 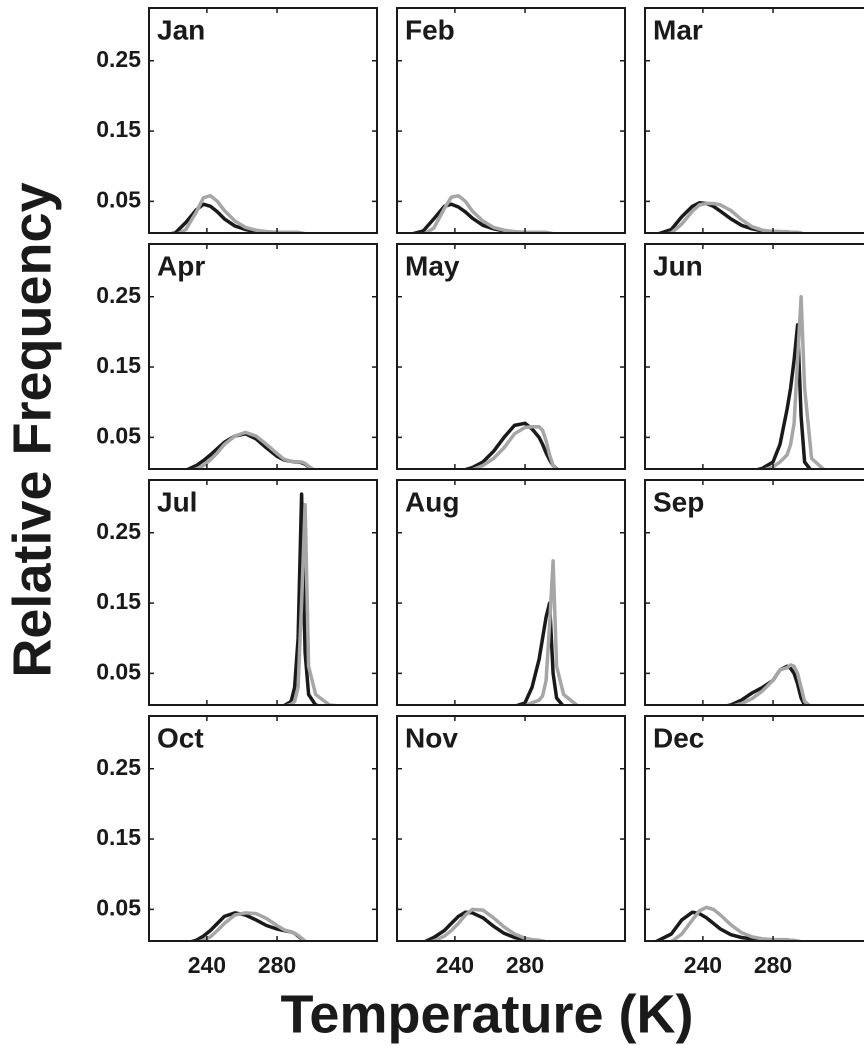 What do you see at coordinates (32, 429) in the screenshot?
I see `y-axis-label: Relative Frequency` at bounding box center [32, 429].